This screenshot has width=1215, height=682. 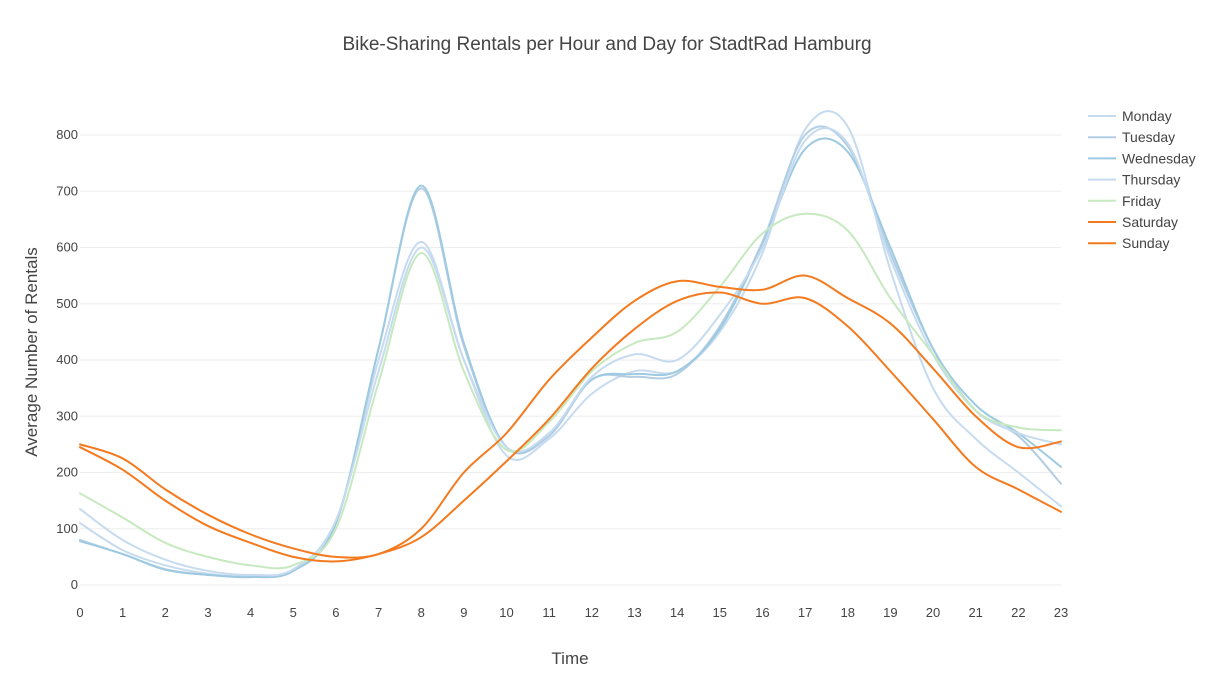 What do you see at coordinates (463, 612) in the screenshot?
I see `x-tick-label: 9` at bounding box center [463, 612].